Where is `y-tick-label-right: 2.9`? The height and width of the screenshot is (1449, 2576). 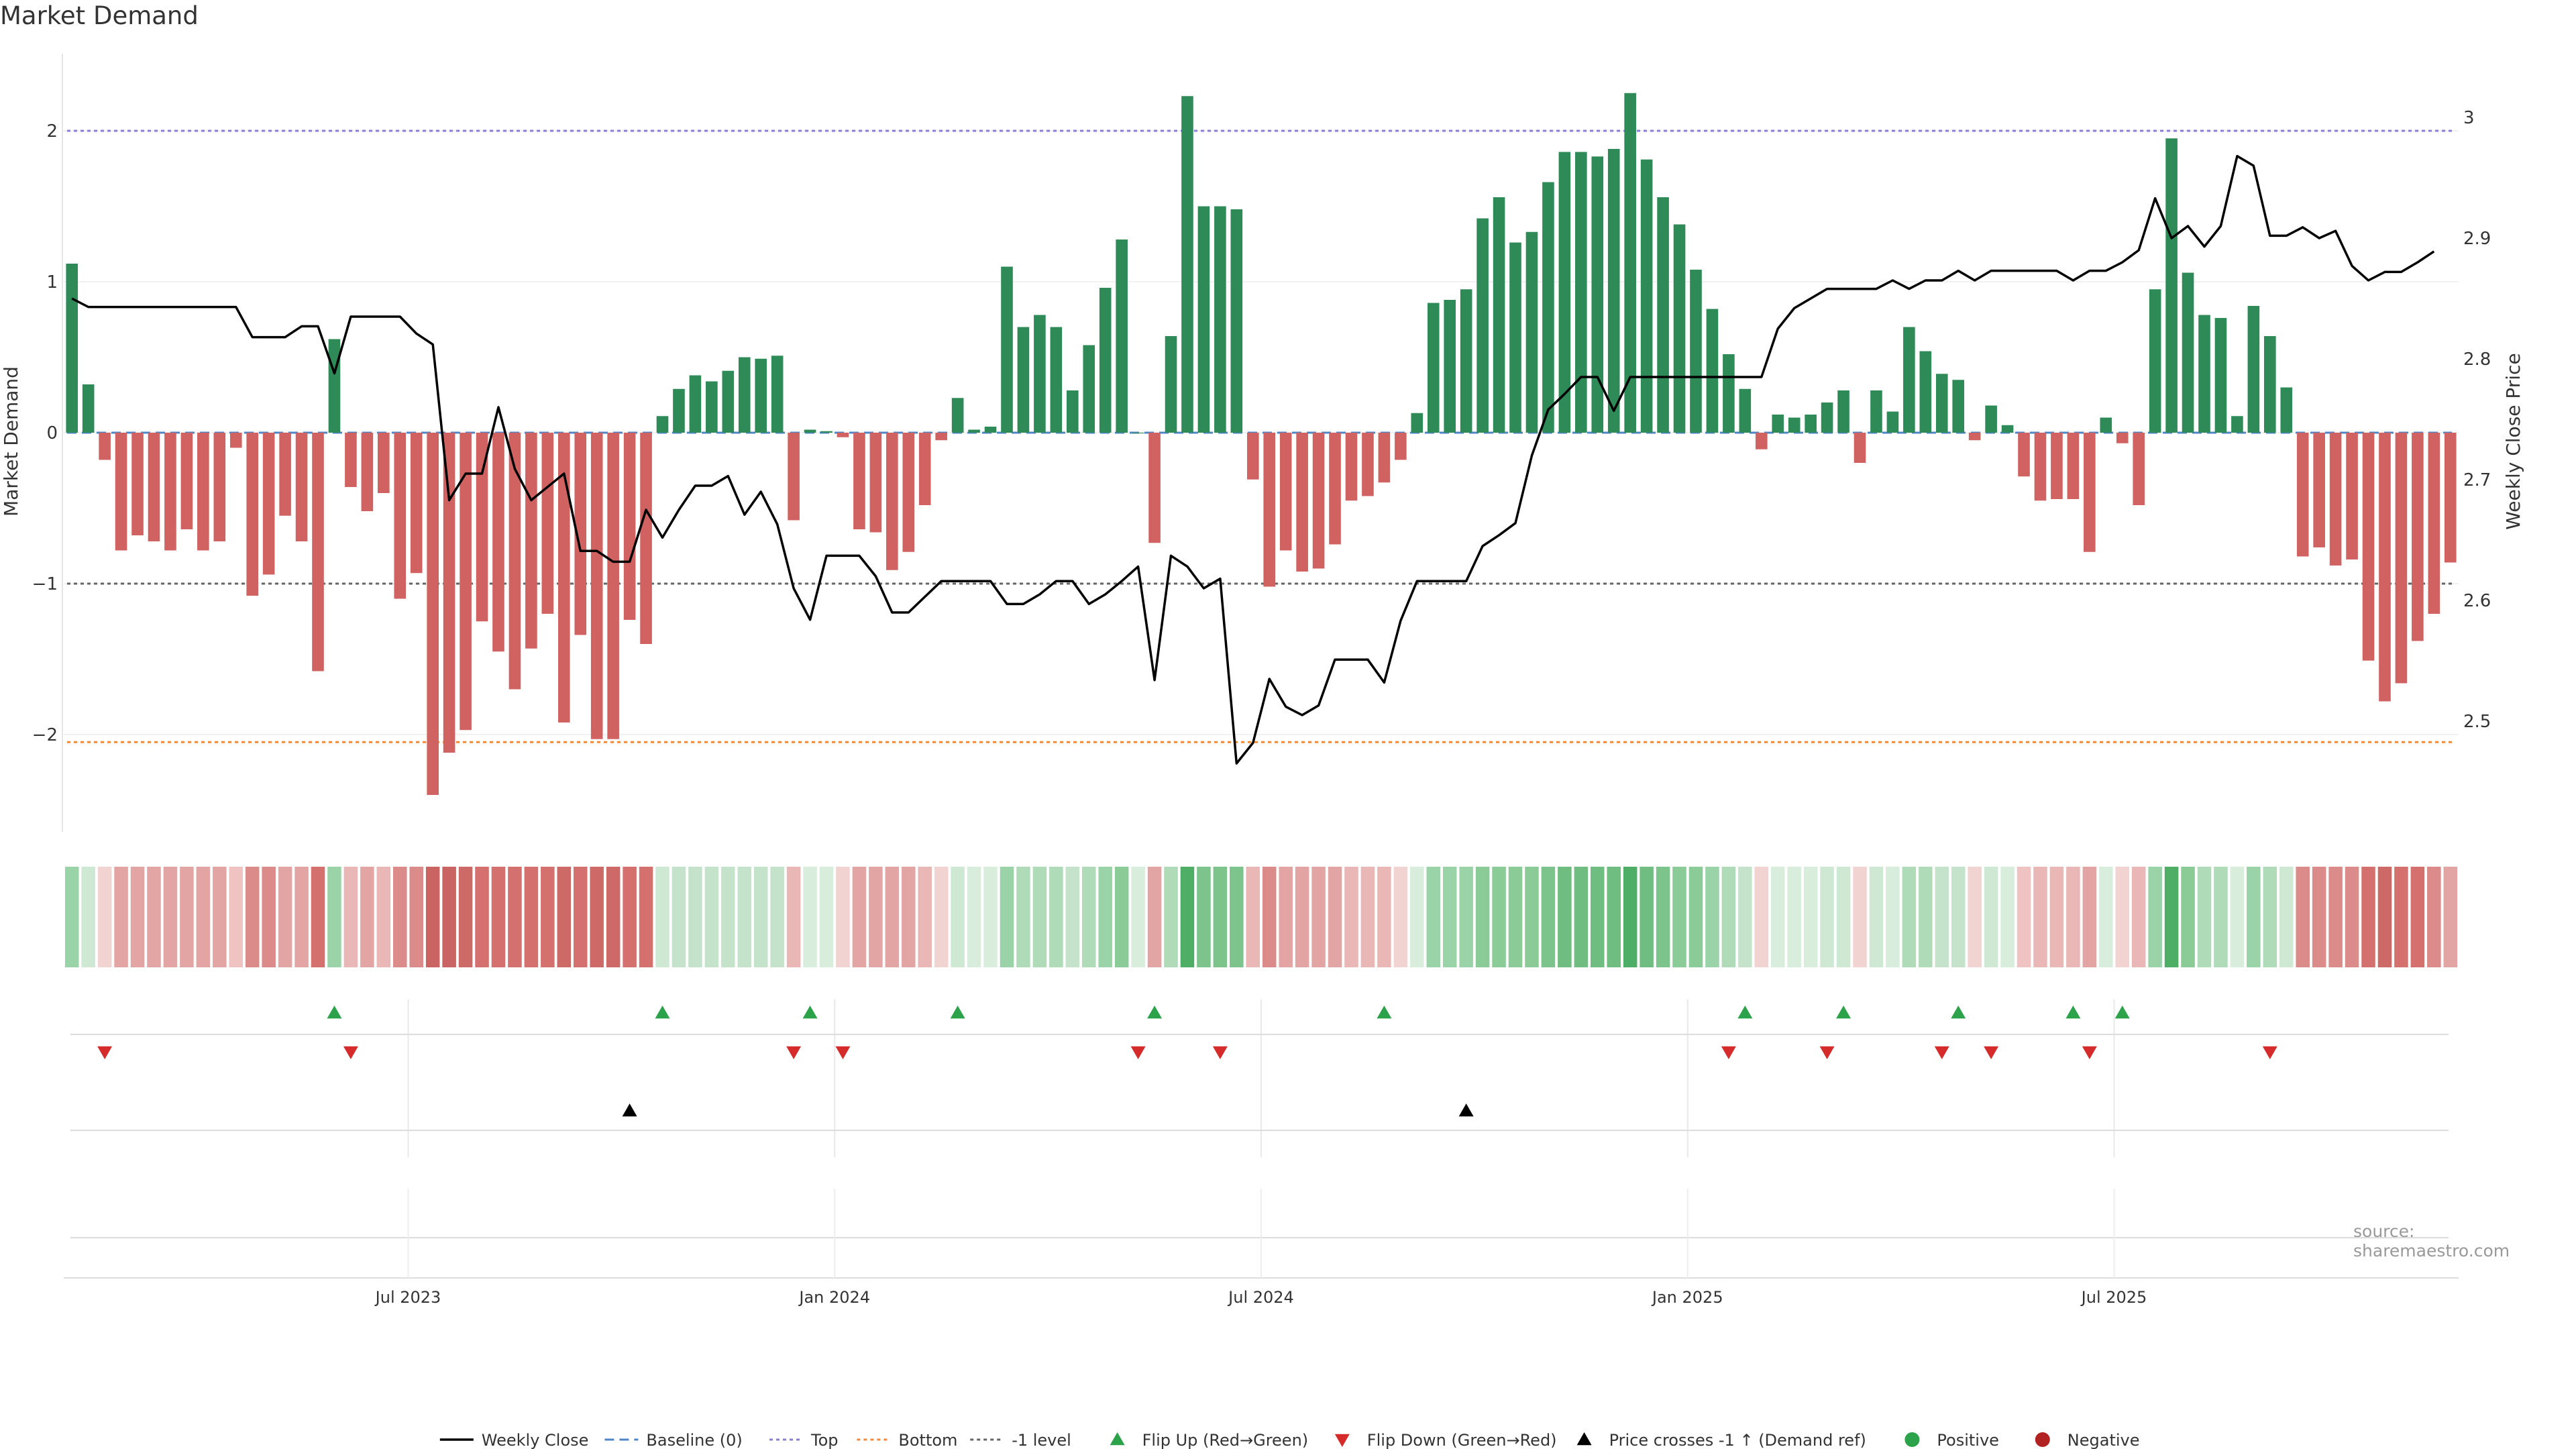
y-tick-label-right: 2.9 is located at coordinates (2477, 239).